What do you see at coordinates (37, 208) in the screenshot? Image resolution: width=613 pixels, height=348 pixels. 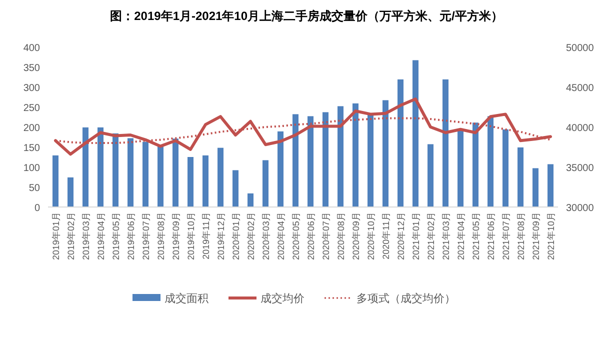 I see `y-tick-label: 0` at bounding box center [37, 208].